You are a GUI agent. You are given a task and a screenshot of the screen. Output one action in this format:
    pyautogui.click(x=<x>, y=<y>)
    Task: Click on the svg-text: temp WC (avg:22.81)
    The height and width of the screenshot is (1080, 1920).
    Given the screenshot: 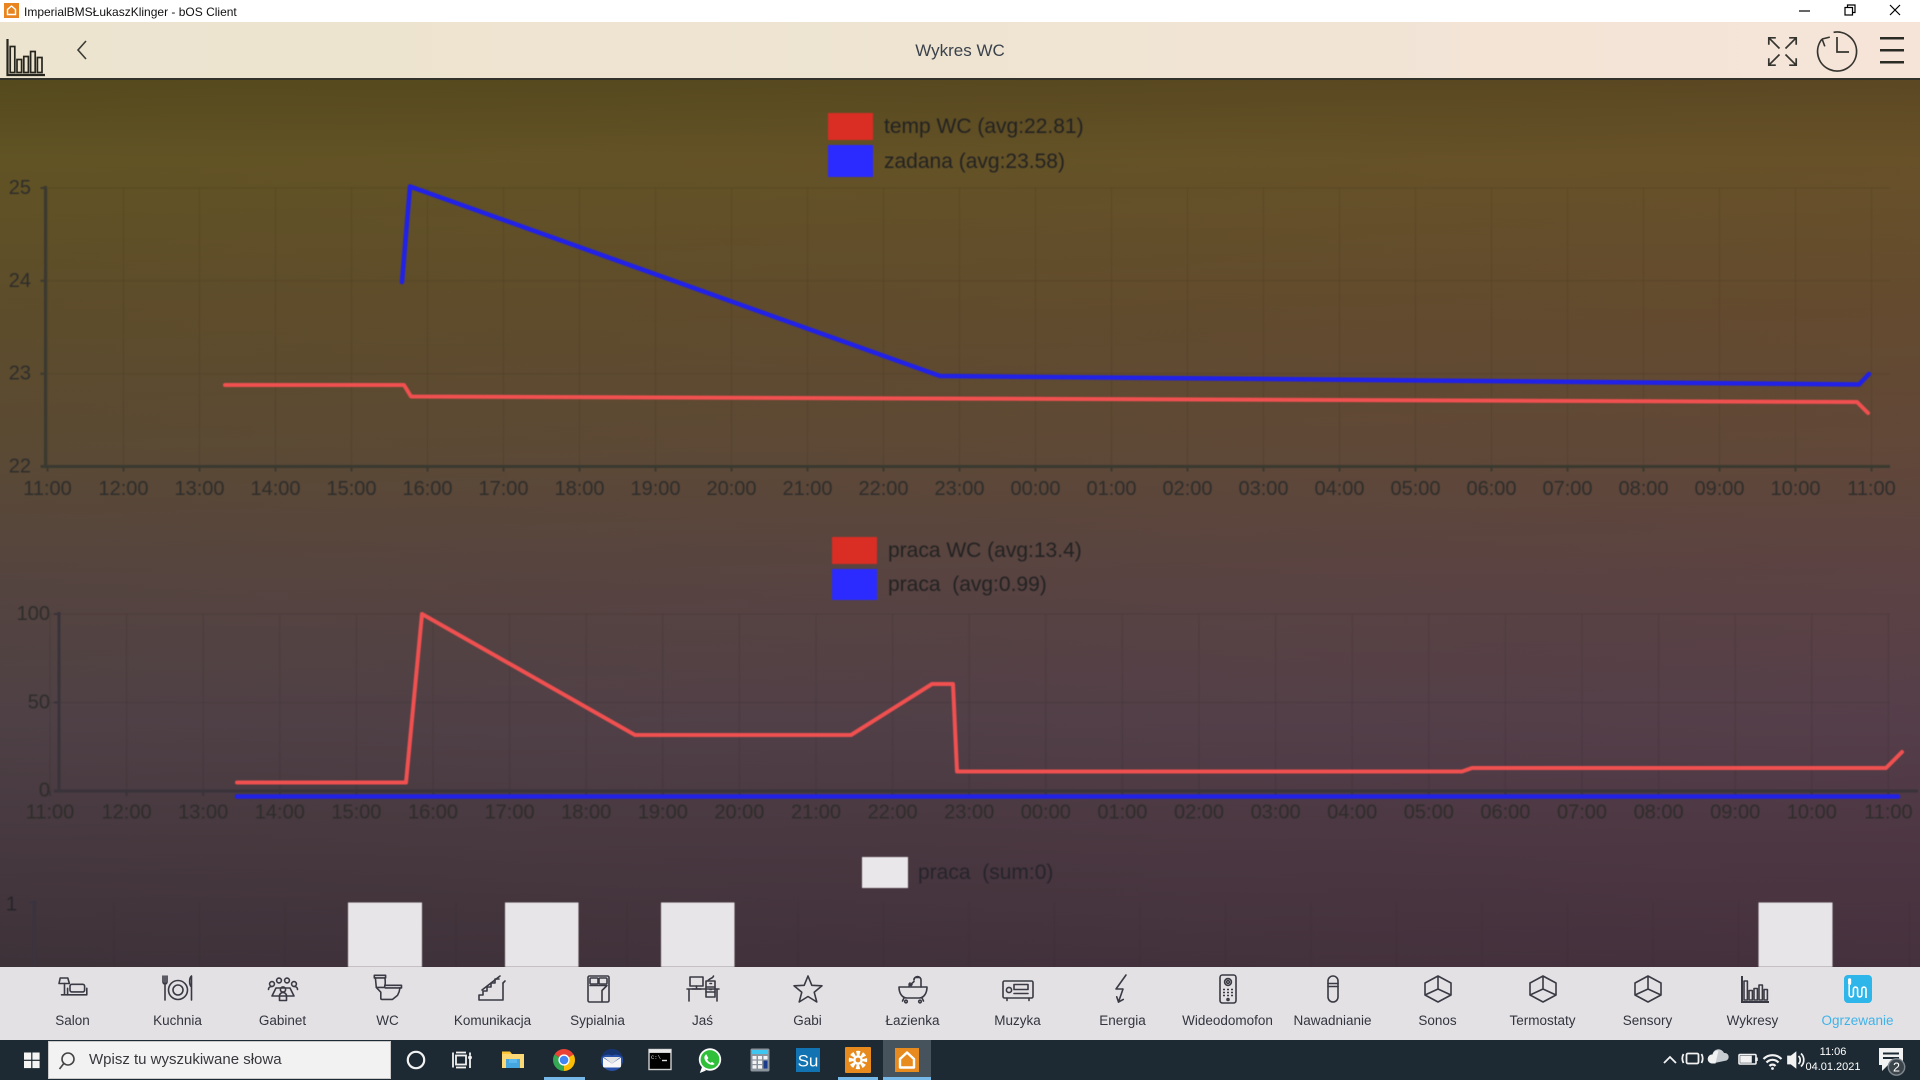 What is the action you would take?
    pyautogui.click(x=984, y=126)
    